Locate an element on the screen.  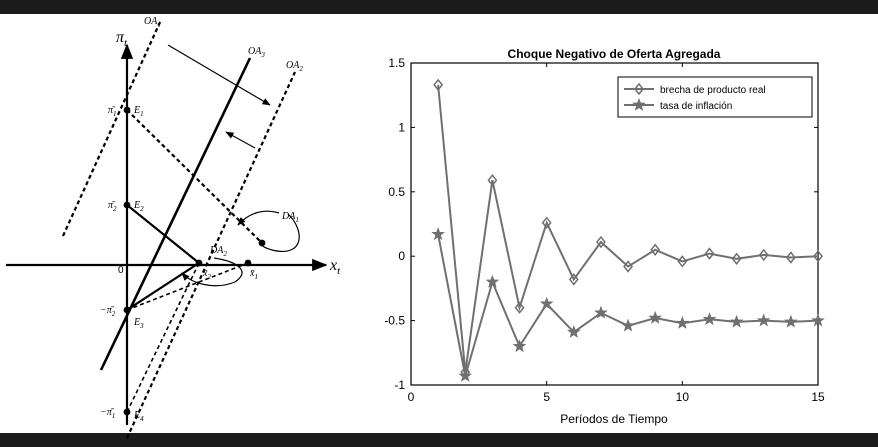
neg-pi1-level-label: −π̄1 is located at coordinates (107, 413).